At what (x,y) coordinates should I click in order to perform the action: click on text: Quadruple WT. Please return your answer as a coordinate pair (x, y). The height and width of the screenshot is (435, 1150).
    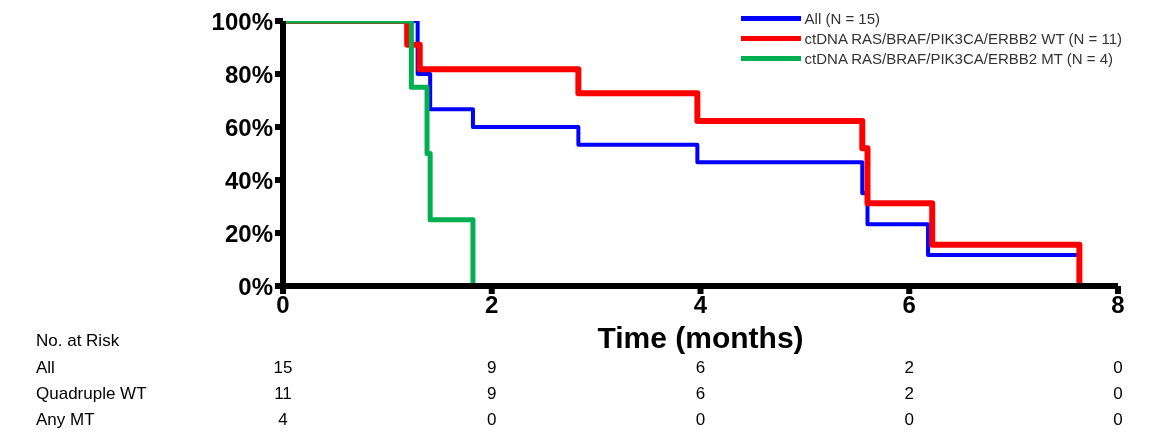
    Looking at the image, I should click on (91, 394).